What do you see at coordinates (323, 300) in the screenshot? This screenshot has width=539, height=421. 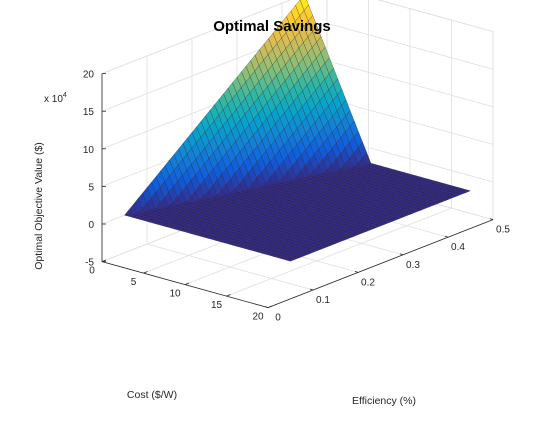 I see `efficiency-tick-label: 0.1` at bounding box center [323, 300].